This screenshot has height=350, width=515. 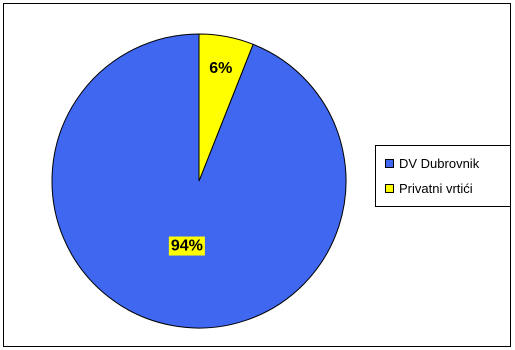 I want to click on legend-swatch-dv-dubrovnik, so click(x=389, y=163).